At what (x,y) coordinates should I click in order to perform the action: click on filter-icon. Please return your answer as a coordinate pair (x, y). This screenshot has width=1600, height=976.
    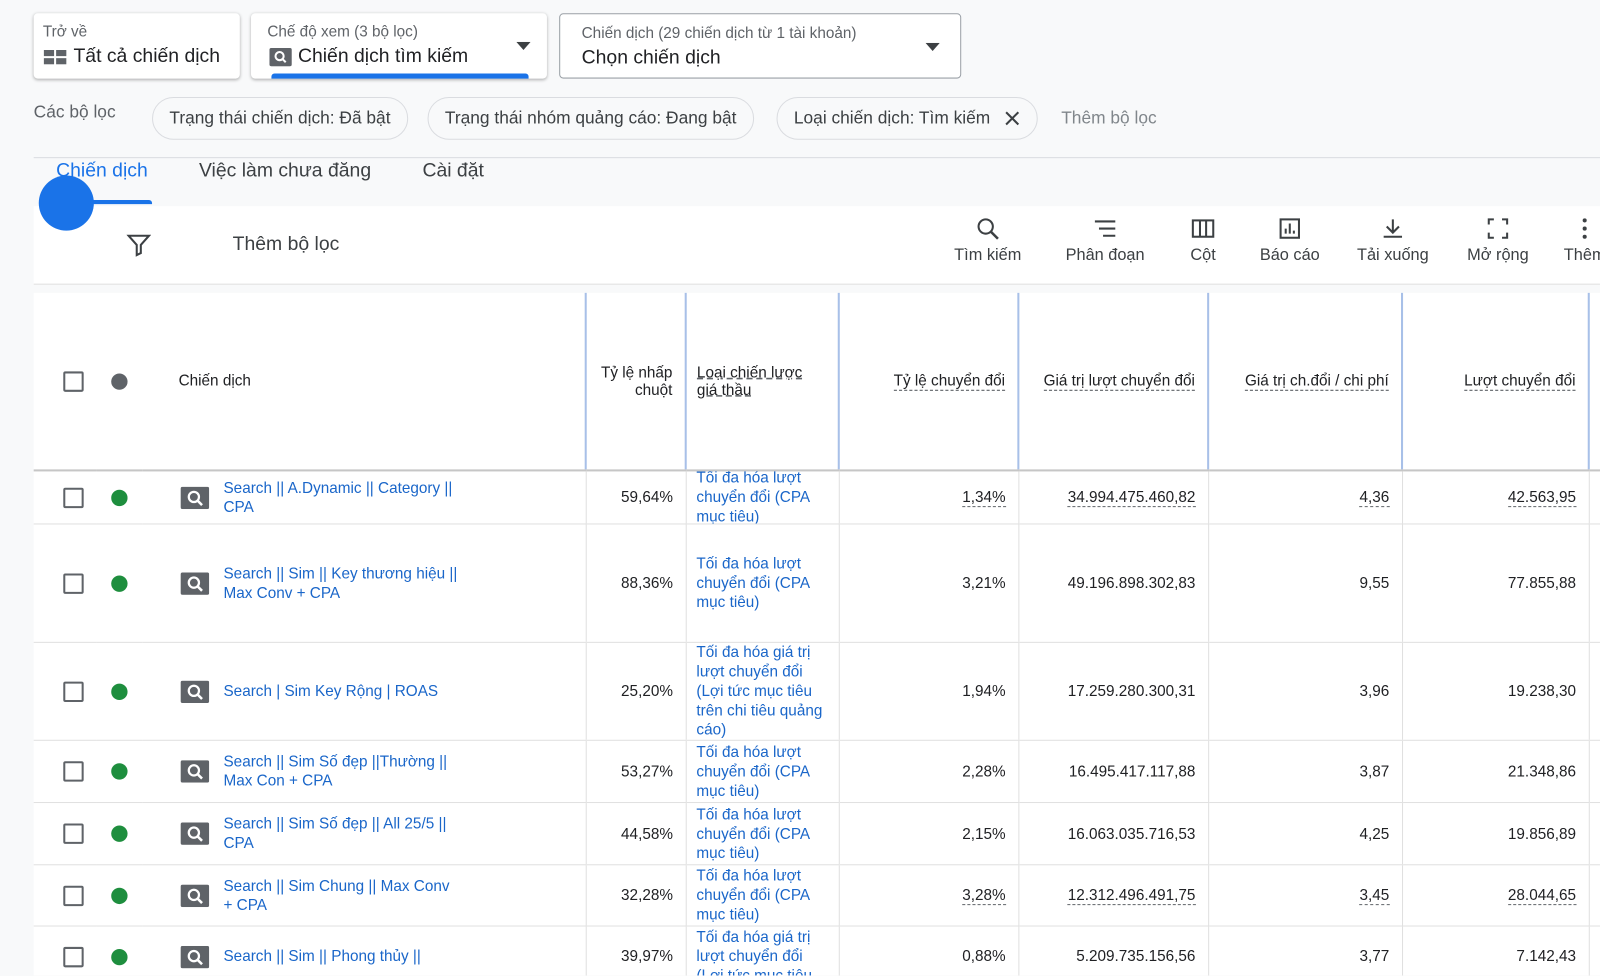
    Looking at the image, I should click on (139, 245).